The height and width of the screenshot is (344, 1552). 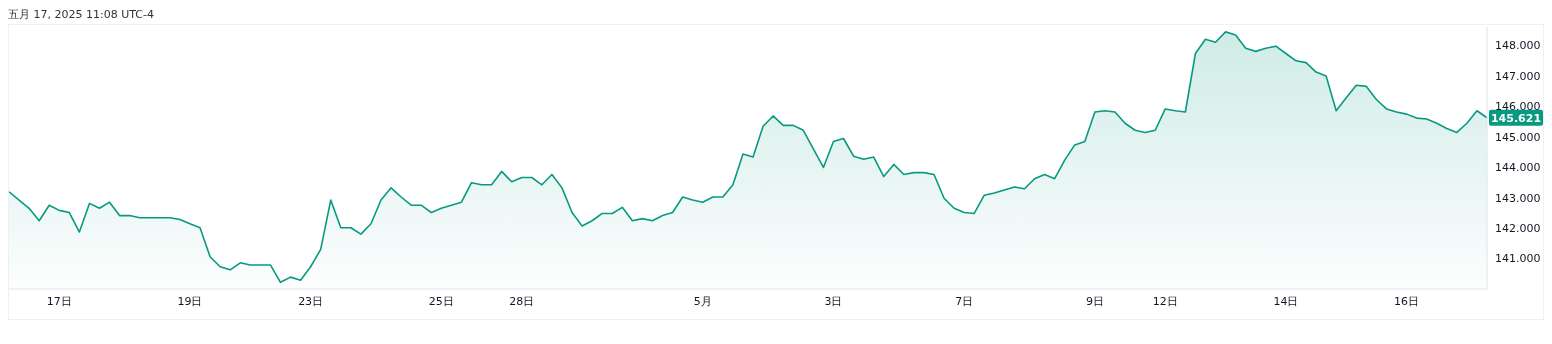 I want to click on y-tick-label: 145.000, so click(x=1518, y=137).